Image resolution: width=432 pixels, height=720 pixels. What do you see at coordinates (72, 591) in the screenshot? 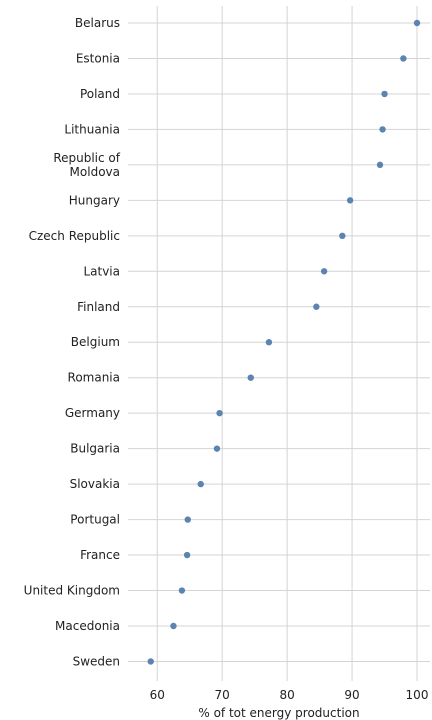
I see `category-label: United Kingdom` at bounding box center [72, 591].